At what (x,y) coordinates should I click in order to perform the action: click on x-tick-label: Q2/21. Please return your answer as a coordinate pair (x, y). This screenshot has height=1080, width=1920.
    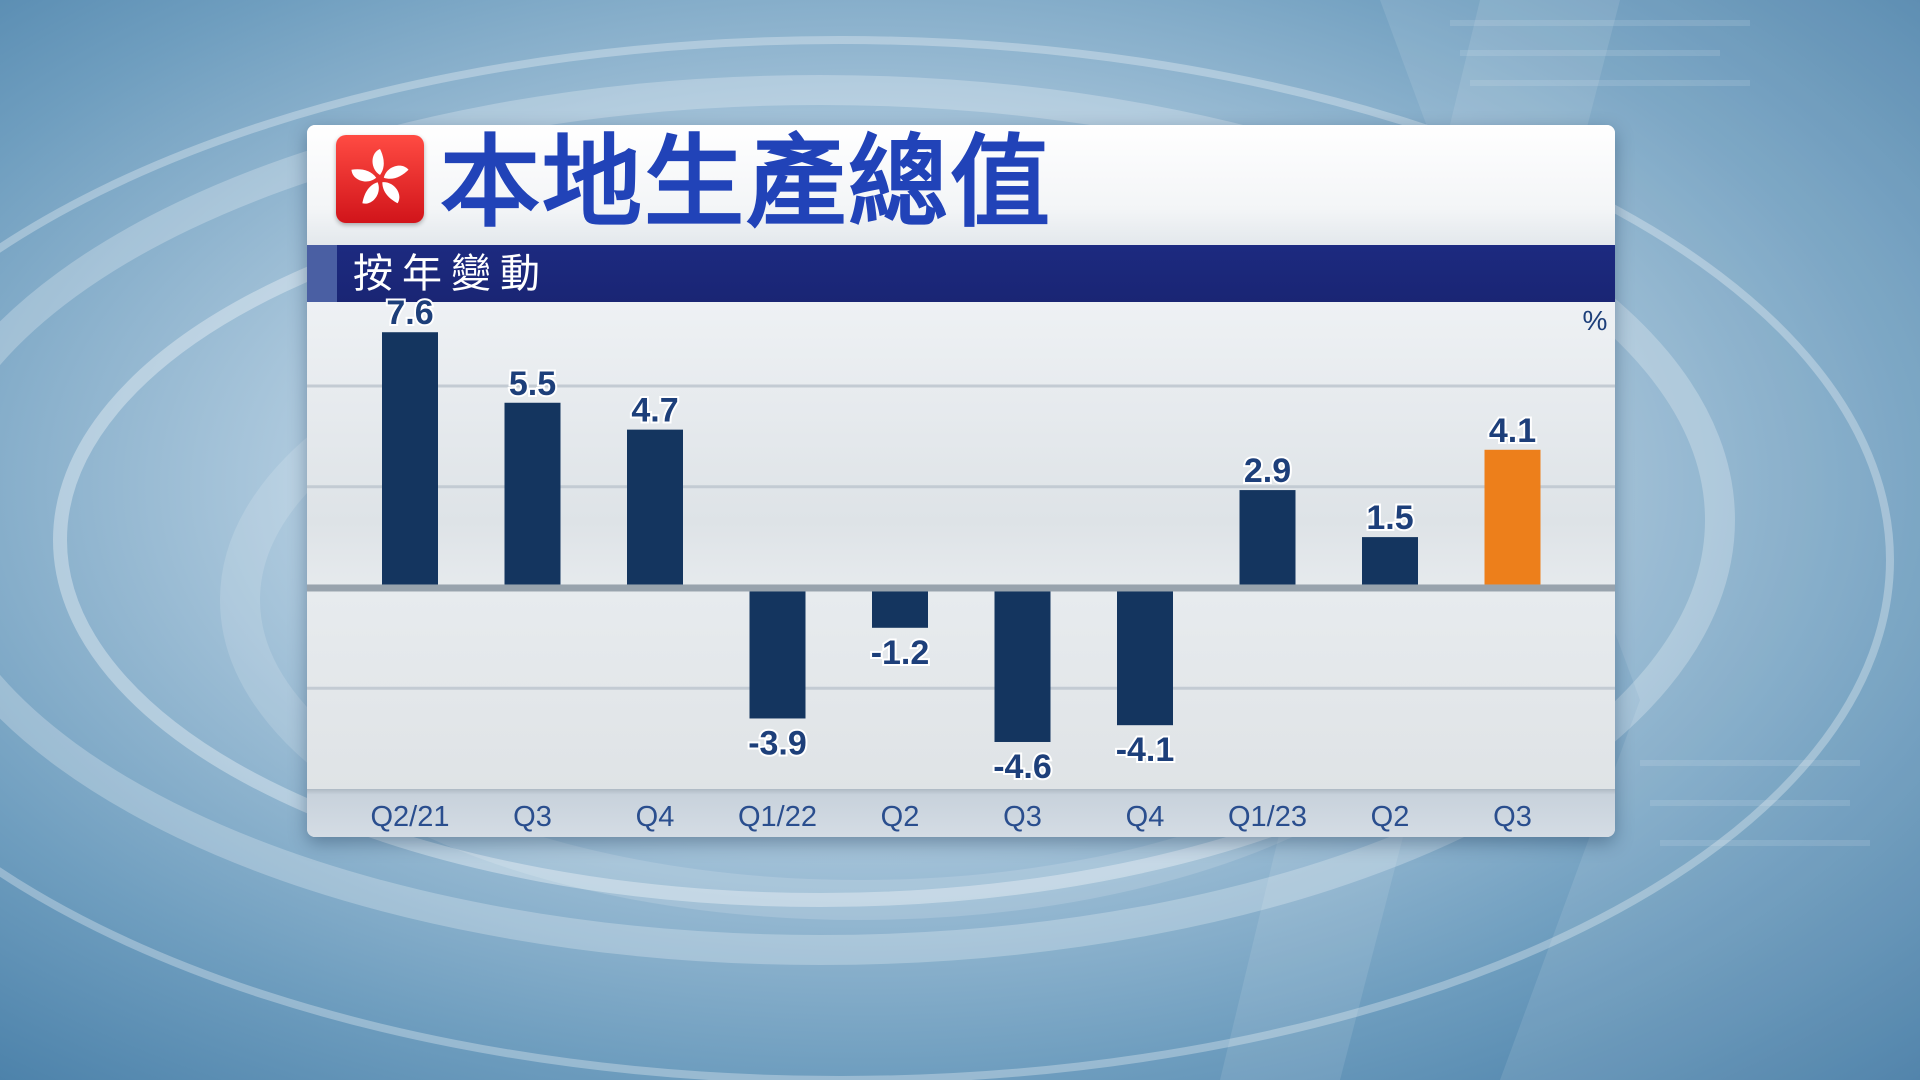
    Looking at the image, I should click on (410, 817).